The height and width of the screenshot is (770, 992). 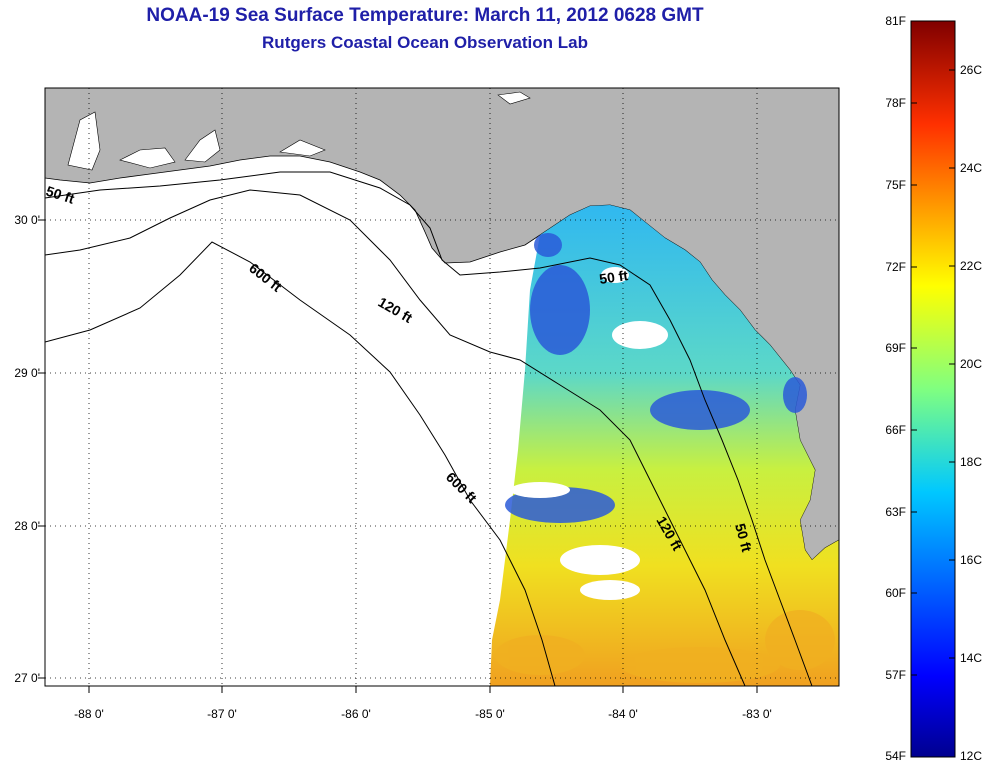 What do you see at coordinates (27, 678) in the screenshot?
I see `lat-label-27: 27 0'` at bounding box center [27, 678].